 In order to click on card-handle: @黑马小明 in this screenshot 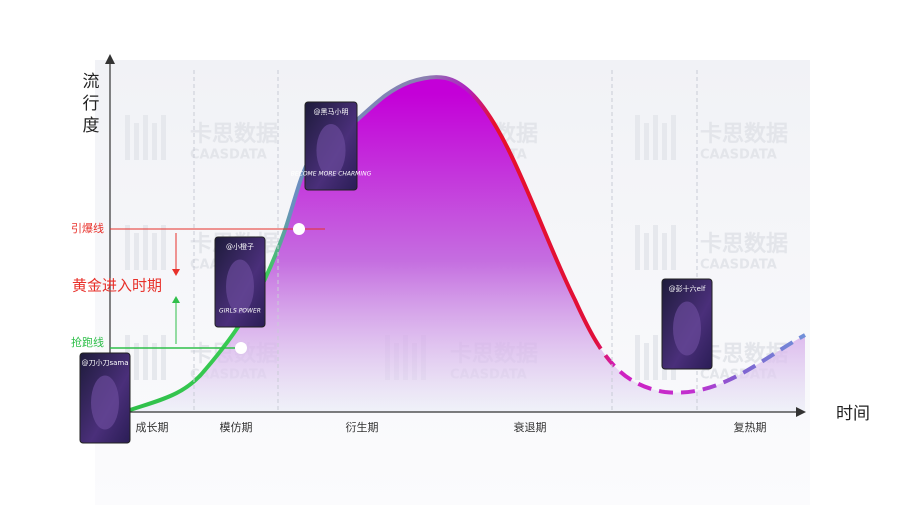, I will do `click(331, 111)`.